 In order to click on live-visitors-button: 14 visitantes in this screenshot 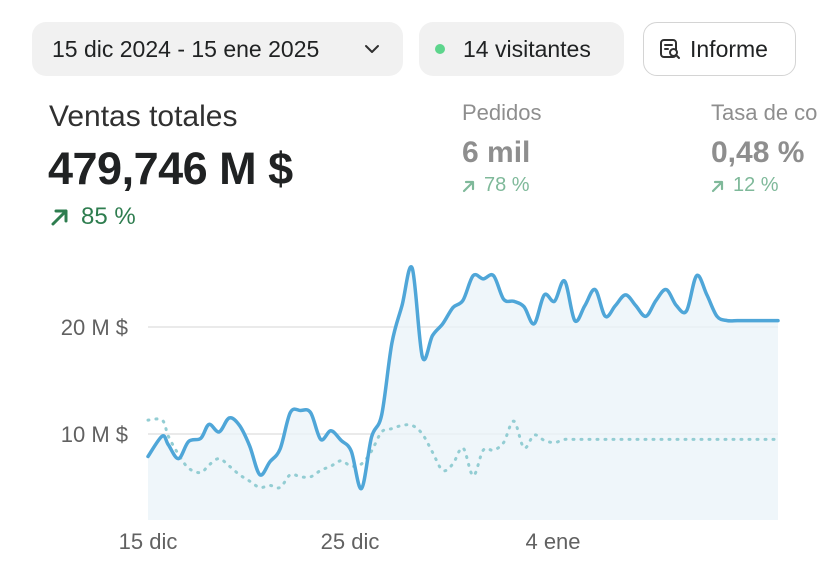, I will do `click(521, 49)`.